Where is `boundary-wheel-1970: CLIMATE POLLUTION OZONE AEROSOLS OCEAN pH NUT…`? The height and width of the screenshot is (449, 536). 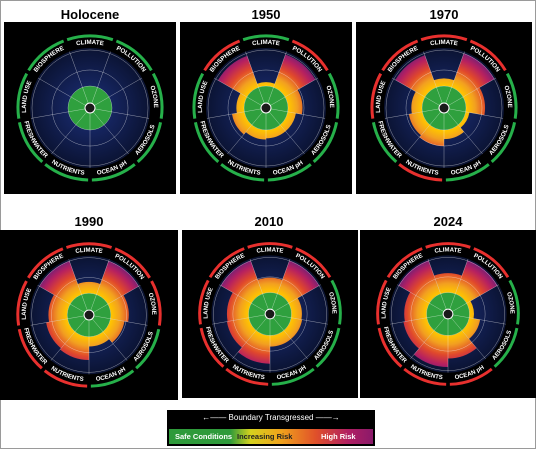 boundary-wheel-1970: CLIMATE POLLUTION OZONE AEROSOLS OCEAN pH NUT… is located at coordinates (444, 108).